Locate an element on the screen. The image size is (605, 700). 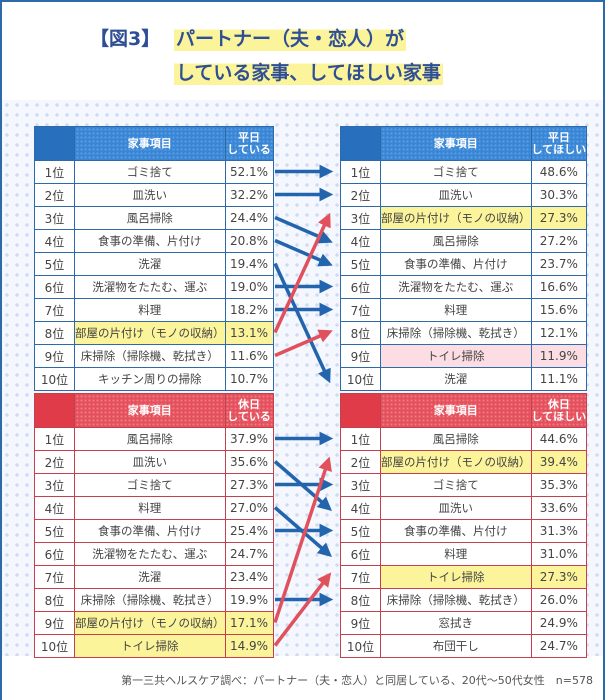
percent-cell: 26.0% is located at coordinates (559, 600).